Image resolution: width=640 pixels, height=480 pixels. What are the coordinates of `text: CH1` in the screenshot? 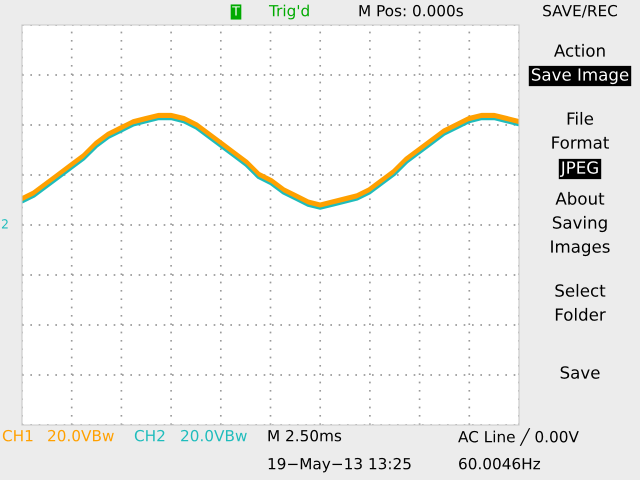 It's located at (17, 436).